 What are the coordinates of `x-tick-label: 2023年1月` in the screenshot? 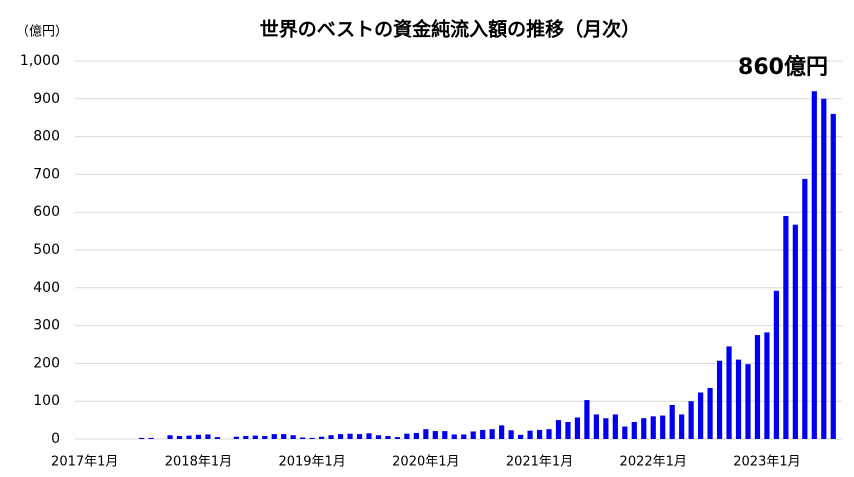 It's located at (766, 462).